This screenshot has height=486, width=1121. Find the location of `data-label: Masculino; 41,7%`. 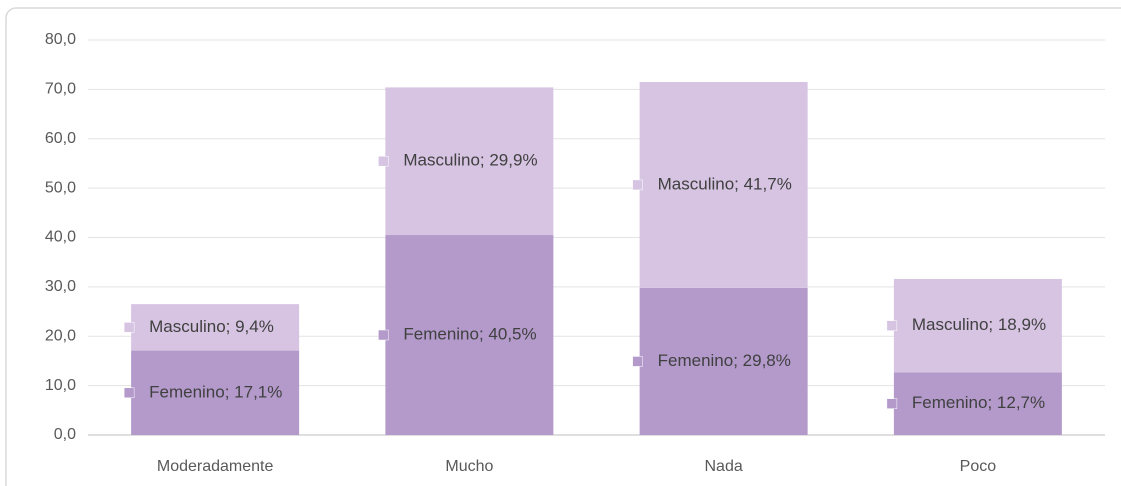

data-label: Masculino; 41,7% is located at coordinates (725, 183).